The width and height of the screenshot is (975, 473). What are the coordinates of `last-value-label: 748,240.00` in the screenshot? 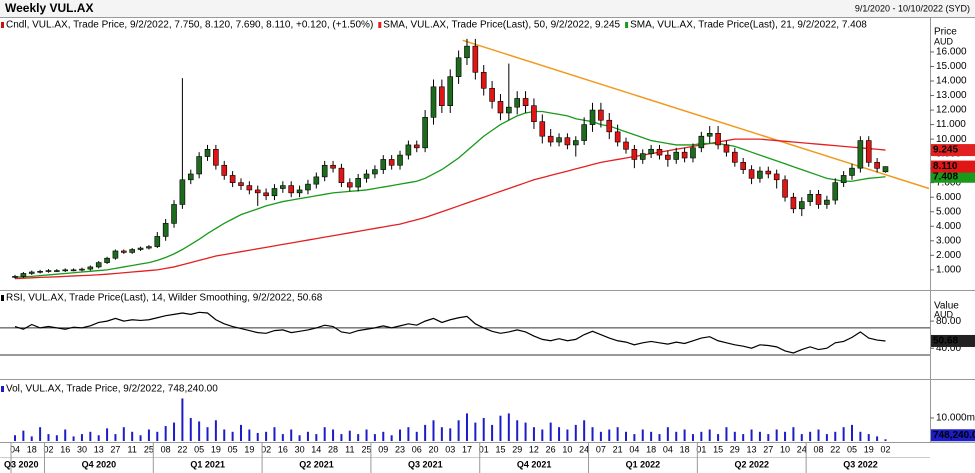 It's located at (954, 435).